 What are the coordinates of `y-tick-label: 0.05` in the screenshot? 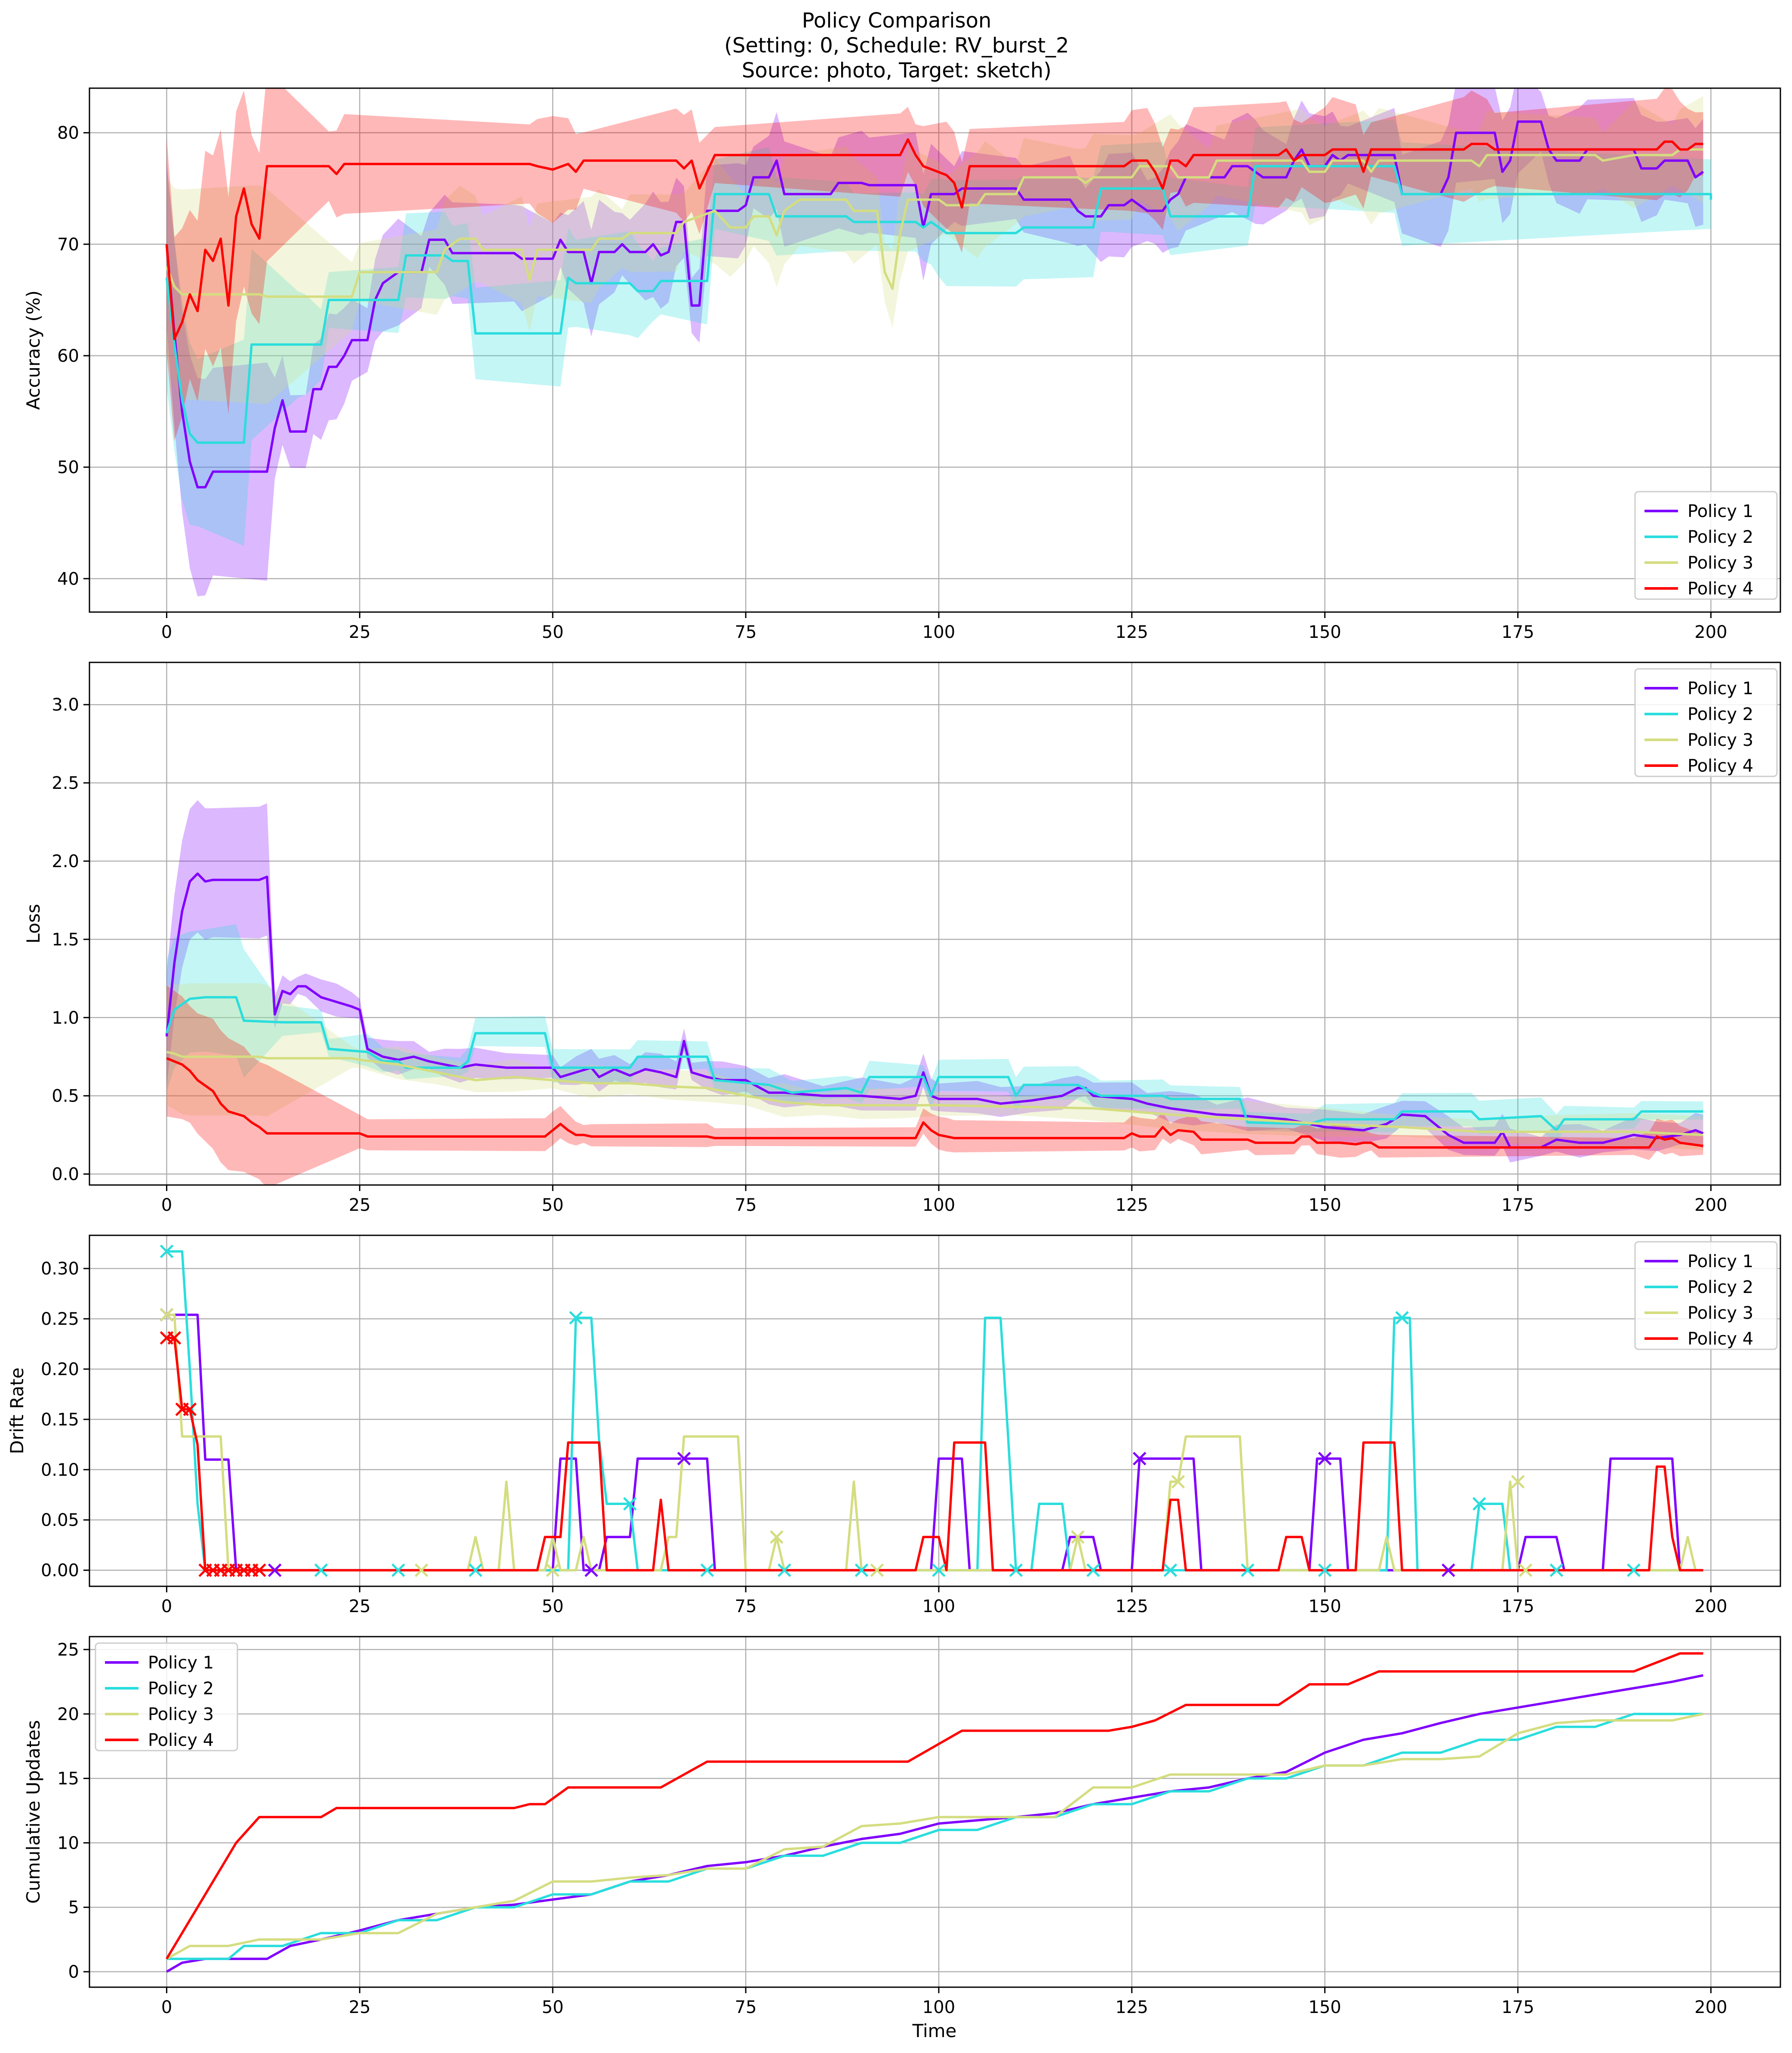 It's located at (60, 1520).